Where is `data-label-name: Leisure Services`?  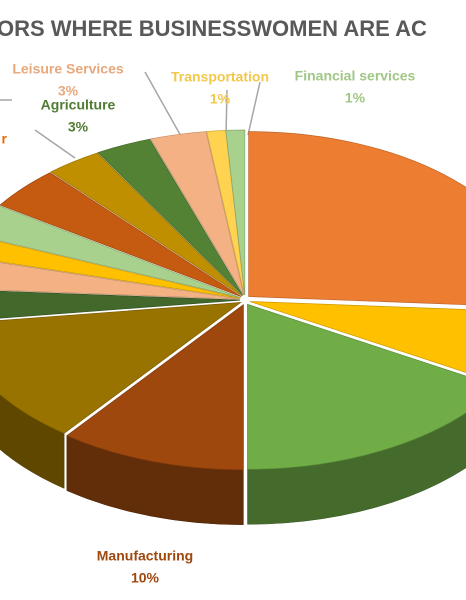
data-label-name: Leisure Services is located at coordinates (68, 69).